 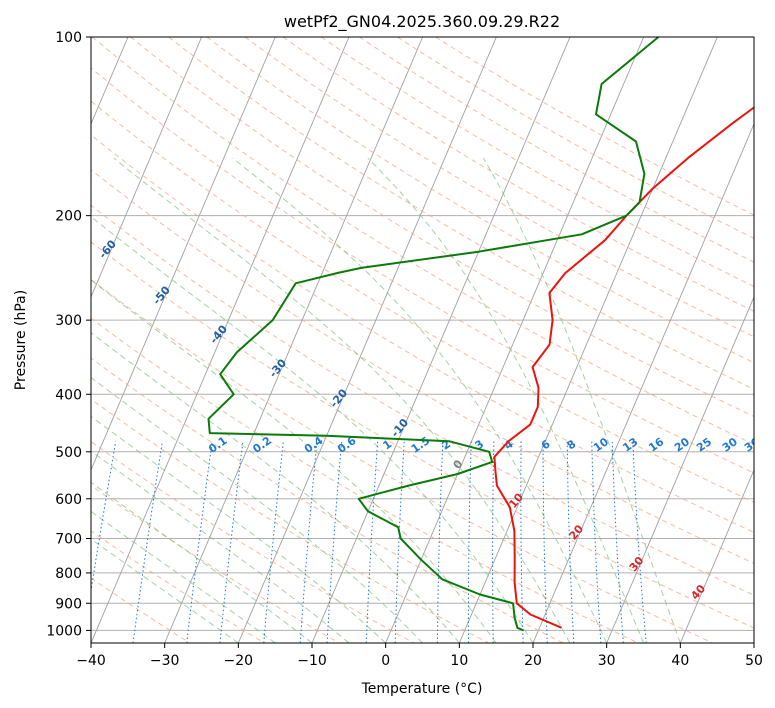 I want to click on y-tick-label: 200, so click(x=68, y=217).